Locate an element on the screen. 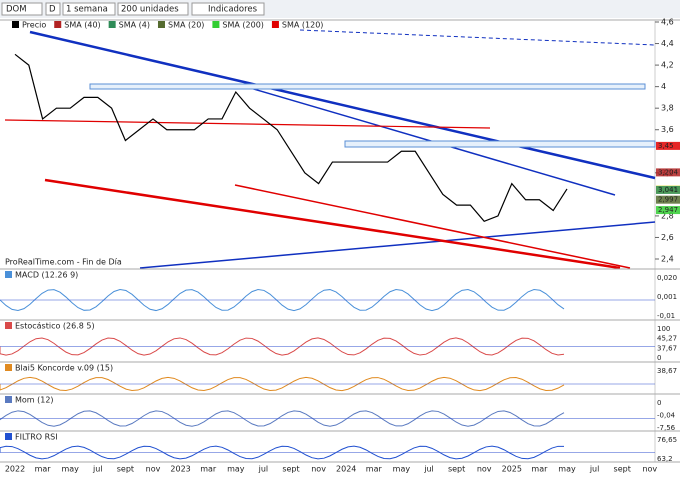  panel-value: 38,67 is located at coordinates (667, 371).